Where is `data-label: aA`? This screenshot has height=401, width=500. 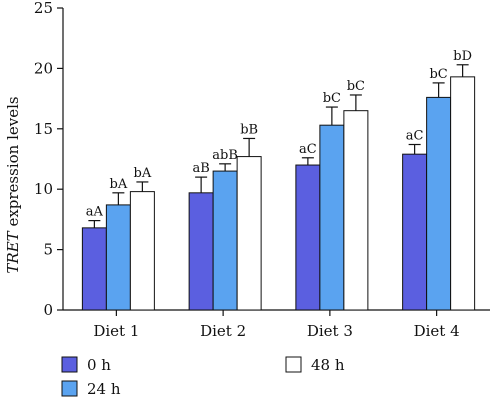
data-label: aA is located at coordinates (95, 212).